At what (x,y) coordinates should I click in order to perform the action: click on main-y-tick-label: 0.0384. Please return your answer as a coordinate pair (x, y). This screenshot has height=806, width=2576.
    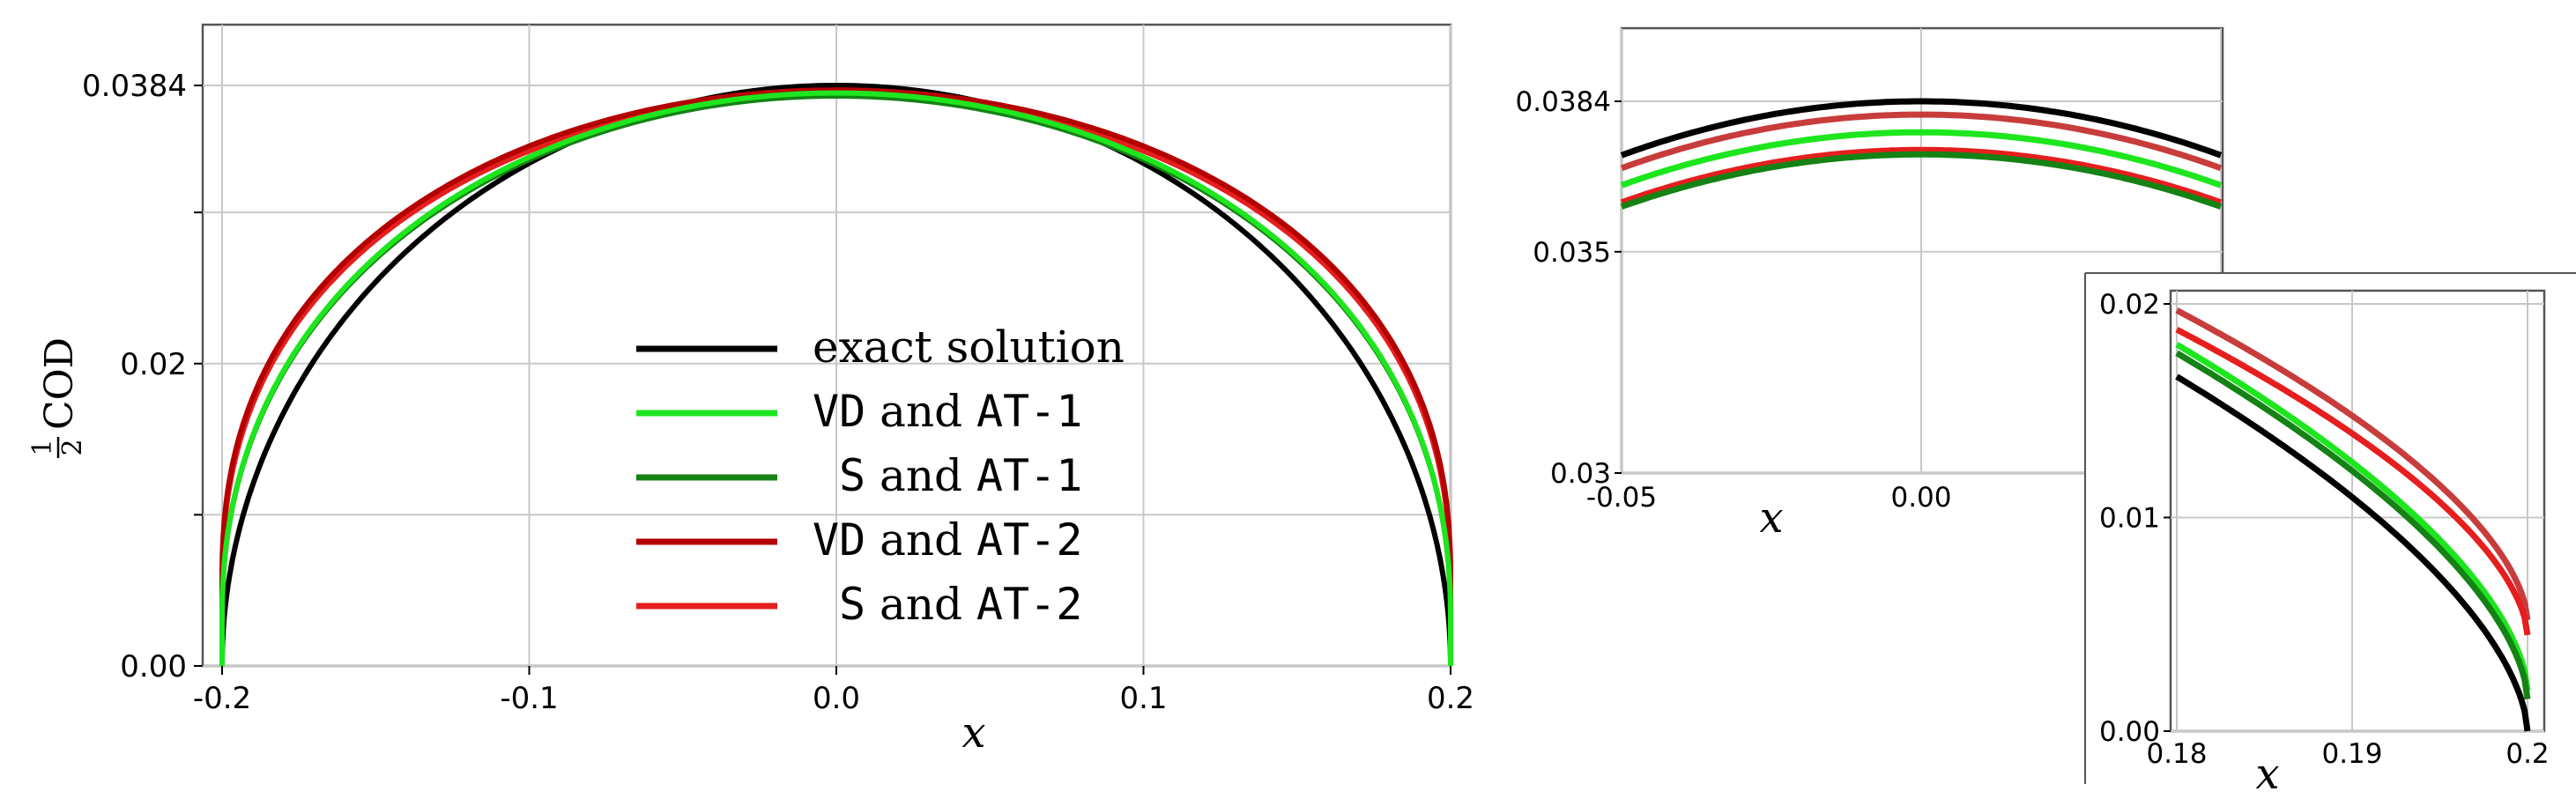
    Looking at the image, I should click on (134, 86).